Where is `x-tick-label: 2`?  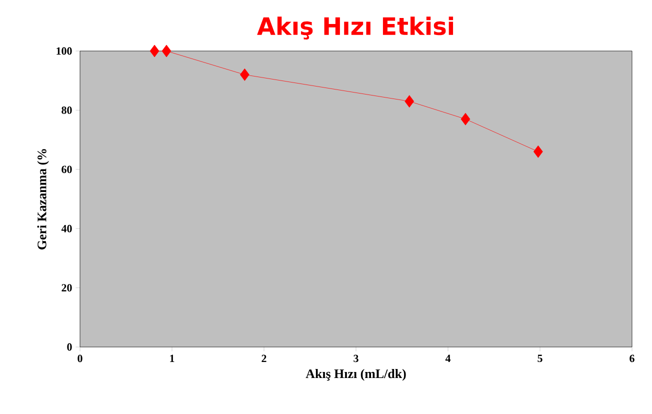
x-tick-label: 2 is located at coordinates (264, 358).